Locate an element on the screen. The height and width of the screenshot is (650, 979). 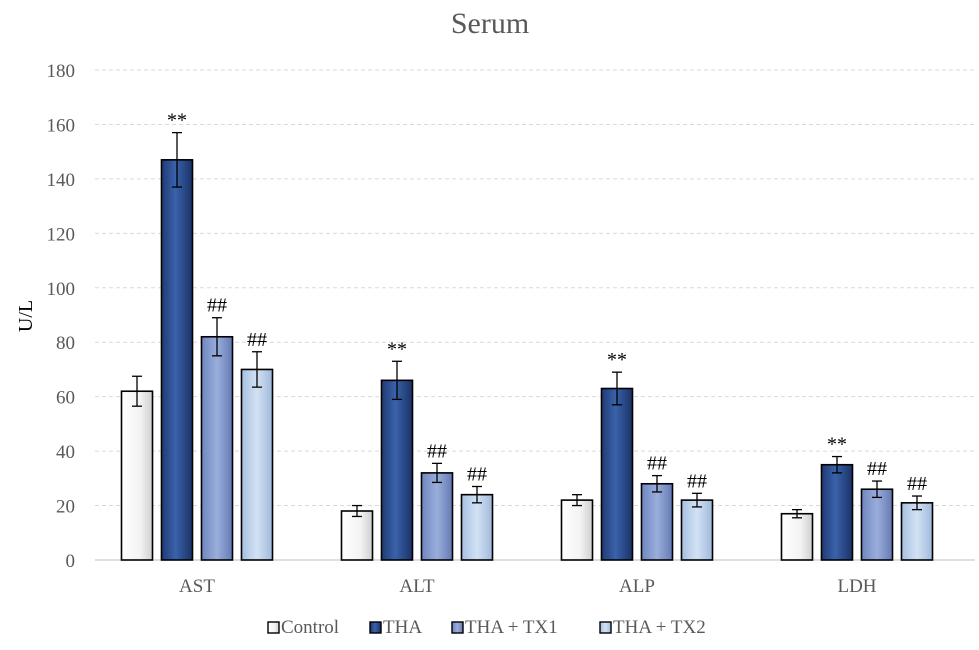
x-tick-label: ALT is located at coordinates (417, 586).